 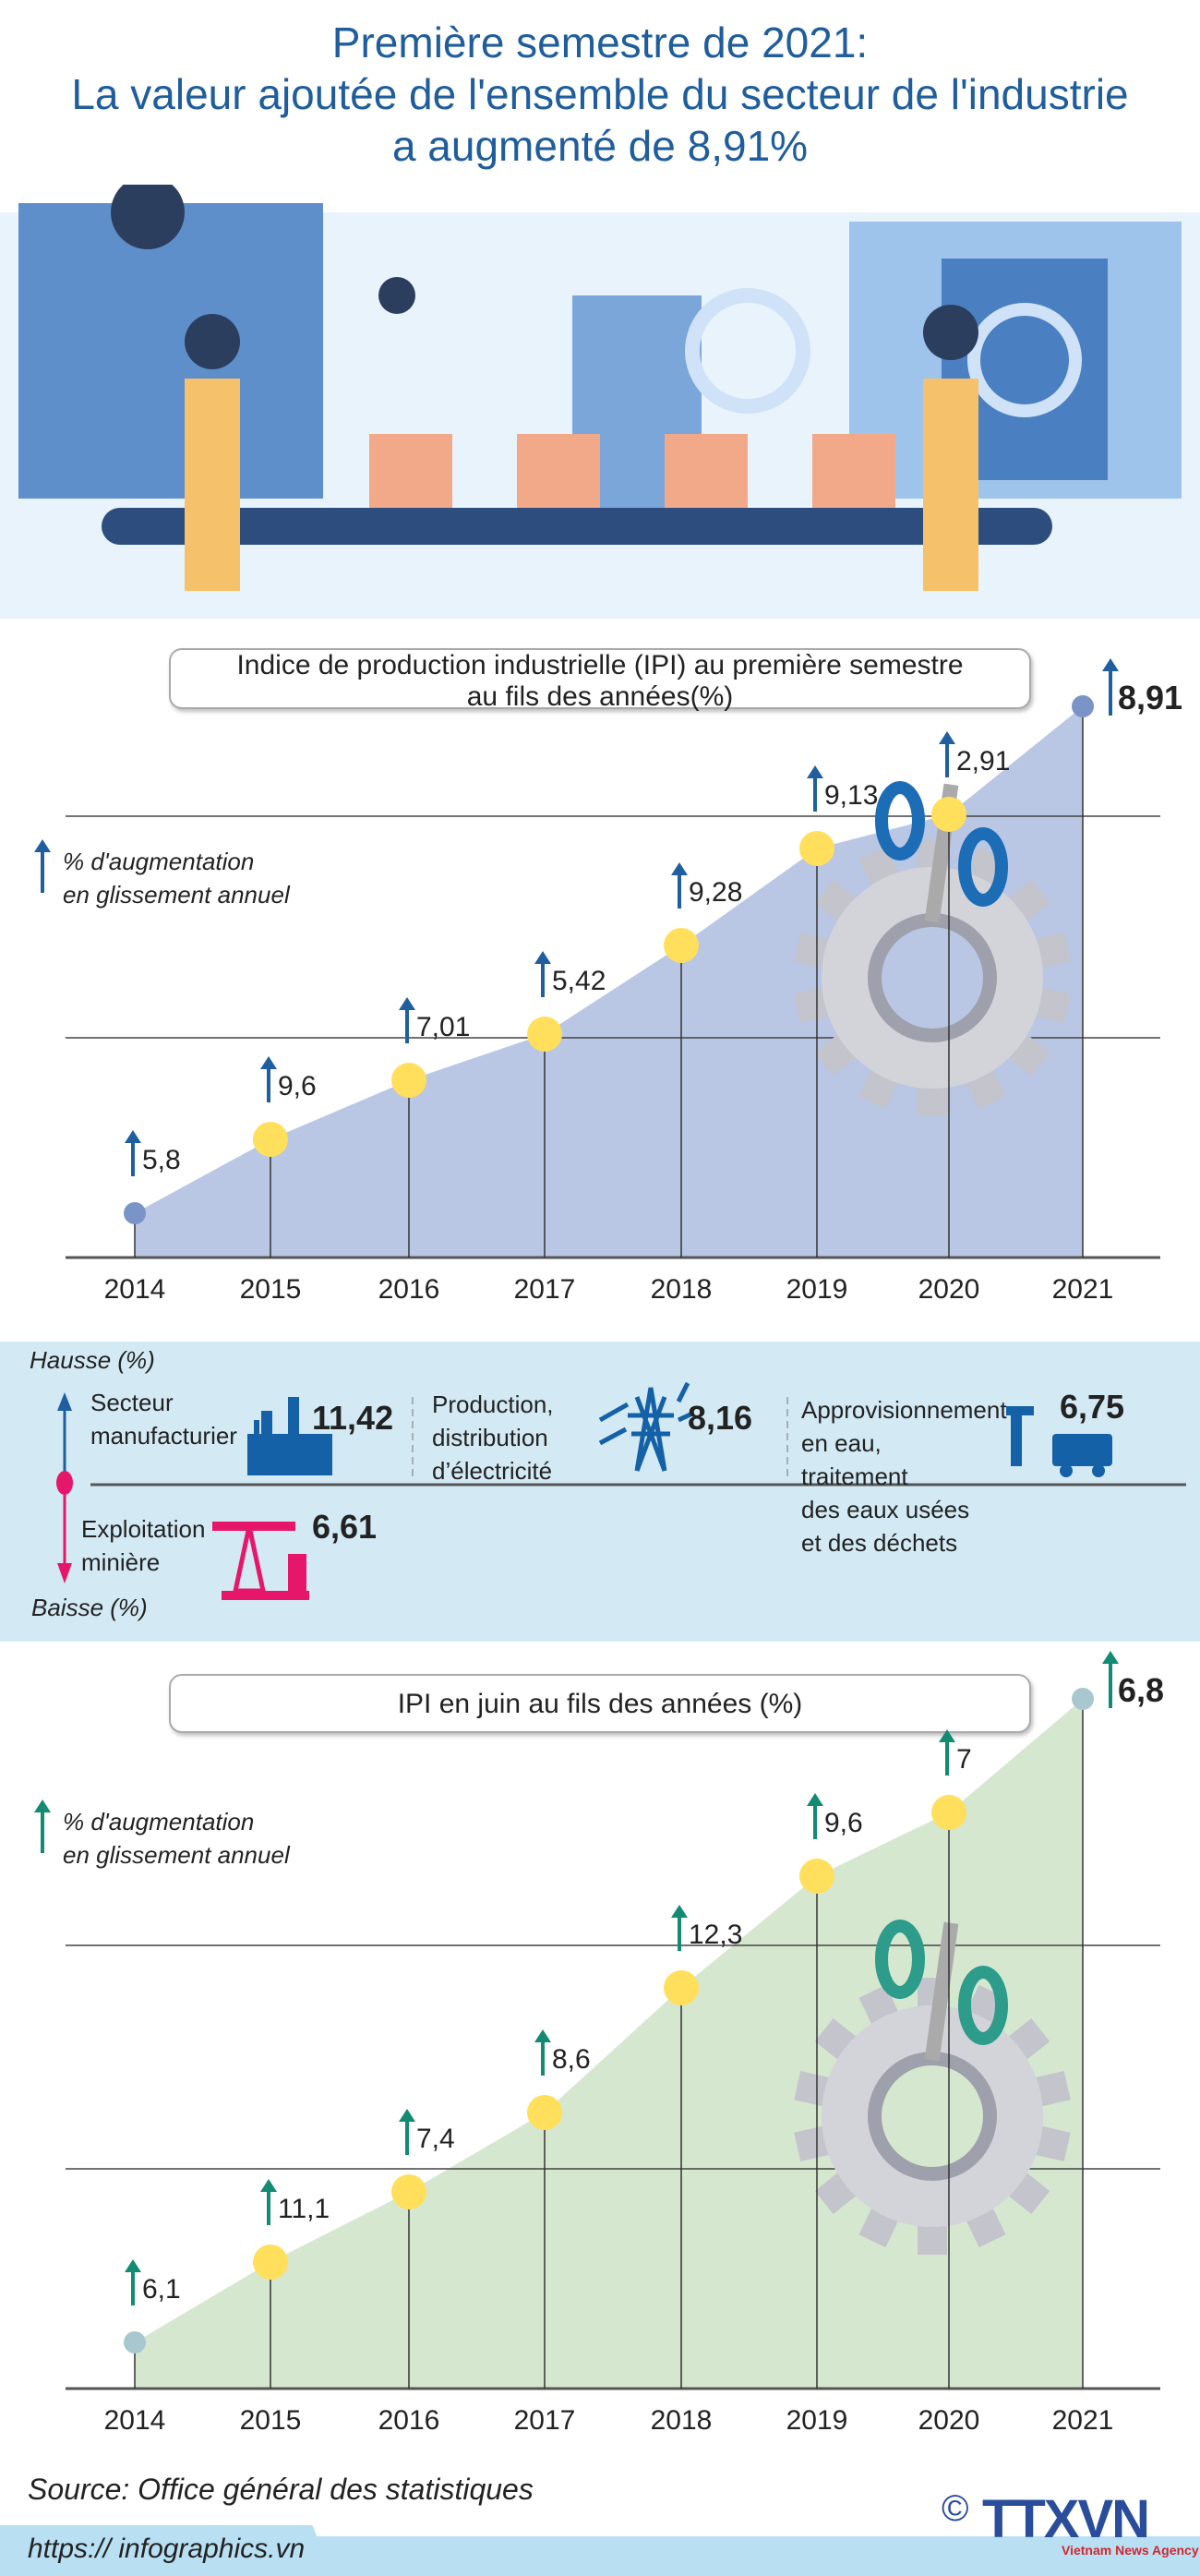 I want to click on sector-label-manufacturing: Secteur manufacturier, so click(x=163, y=1419).